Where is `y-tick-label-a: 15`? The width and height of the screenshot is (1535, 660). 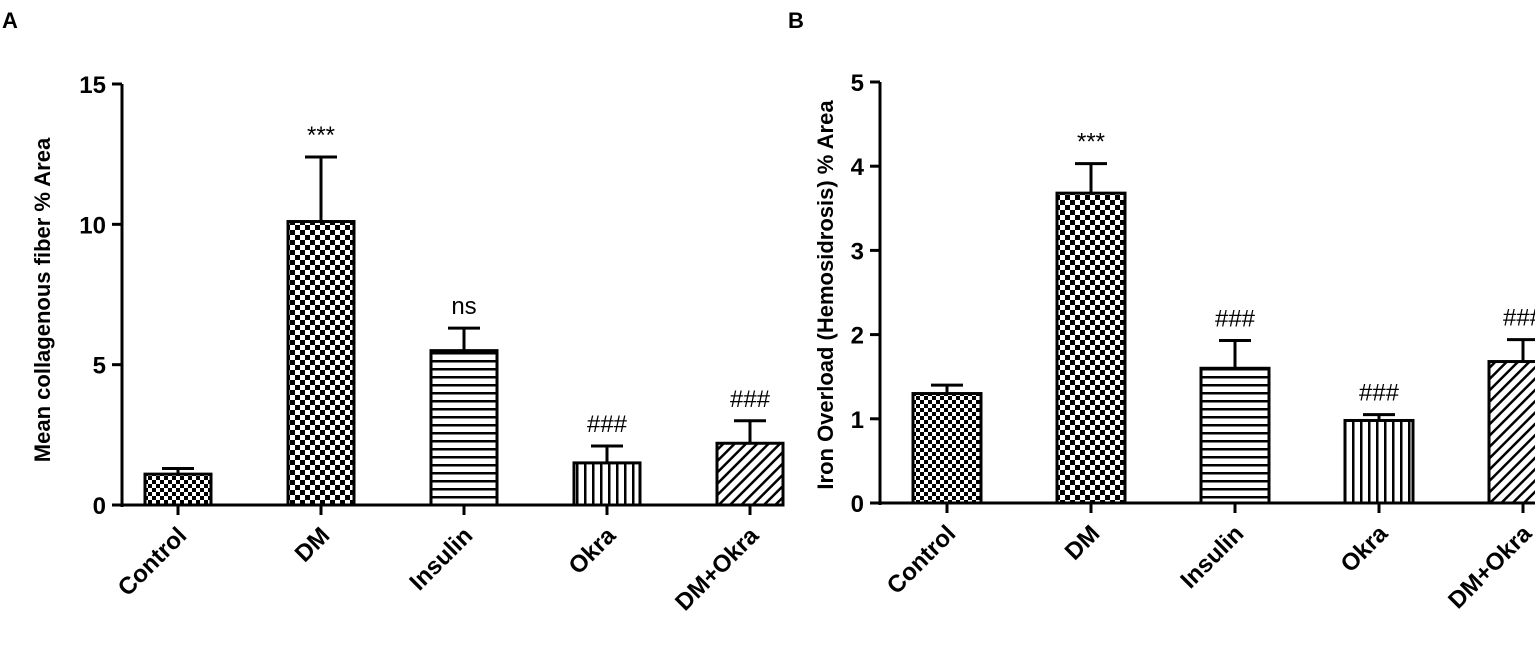 y-tick-label-a: 15 is located at coordinates (92, 85).